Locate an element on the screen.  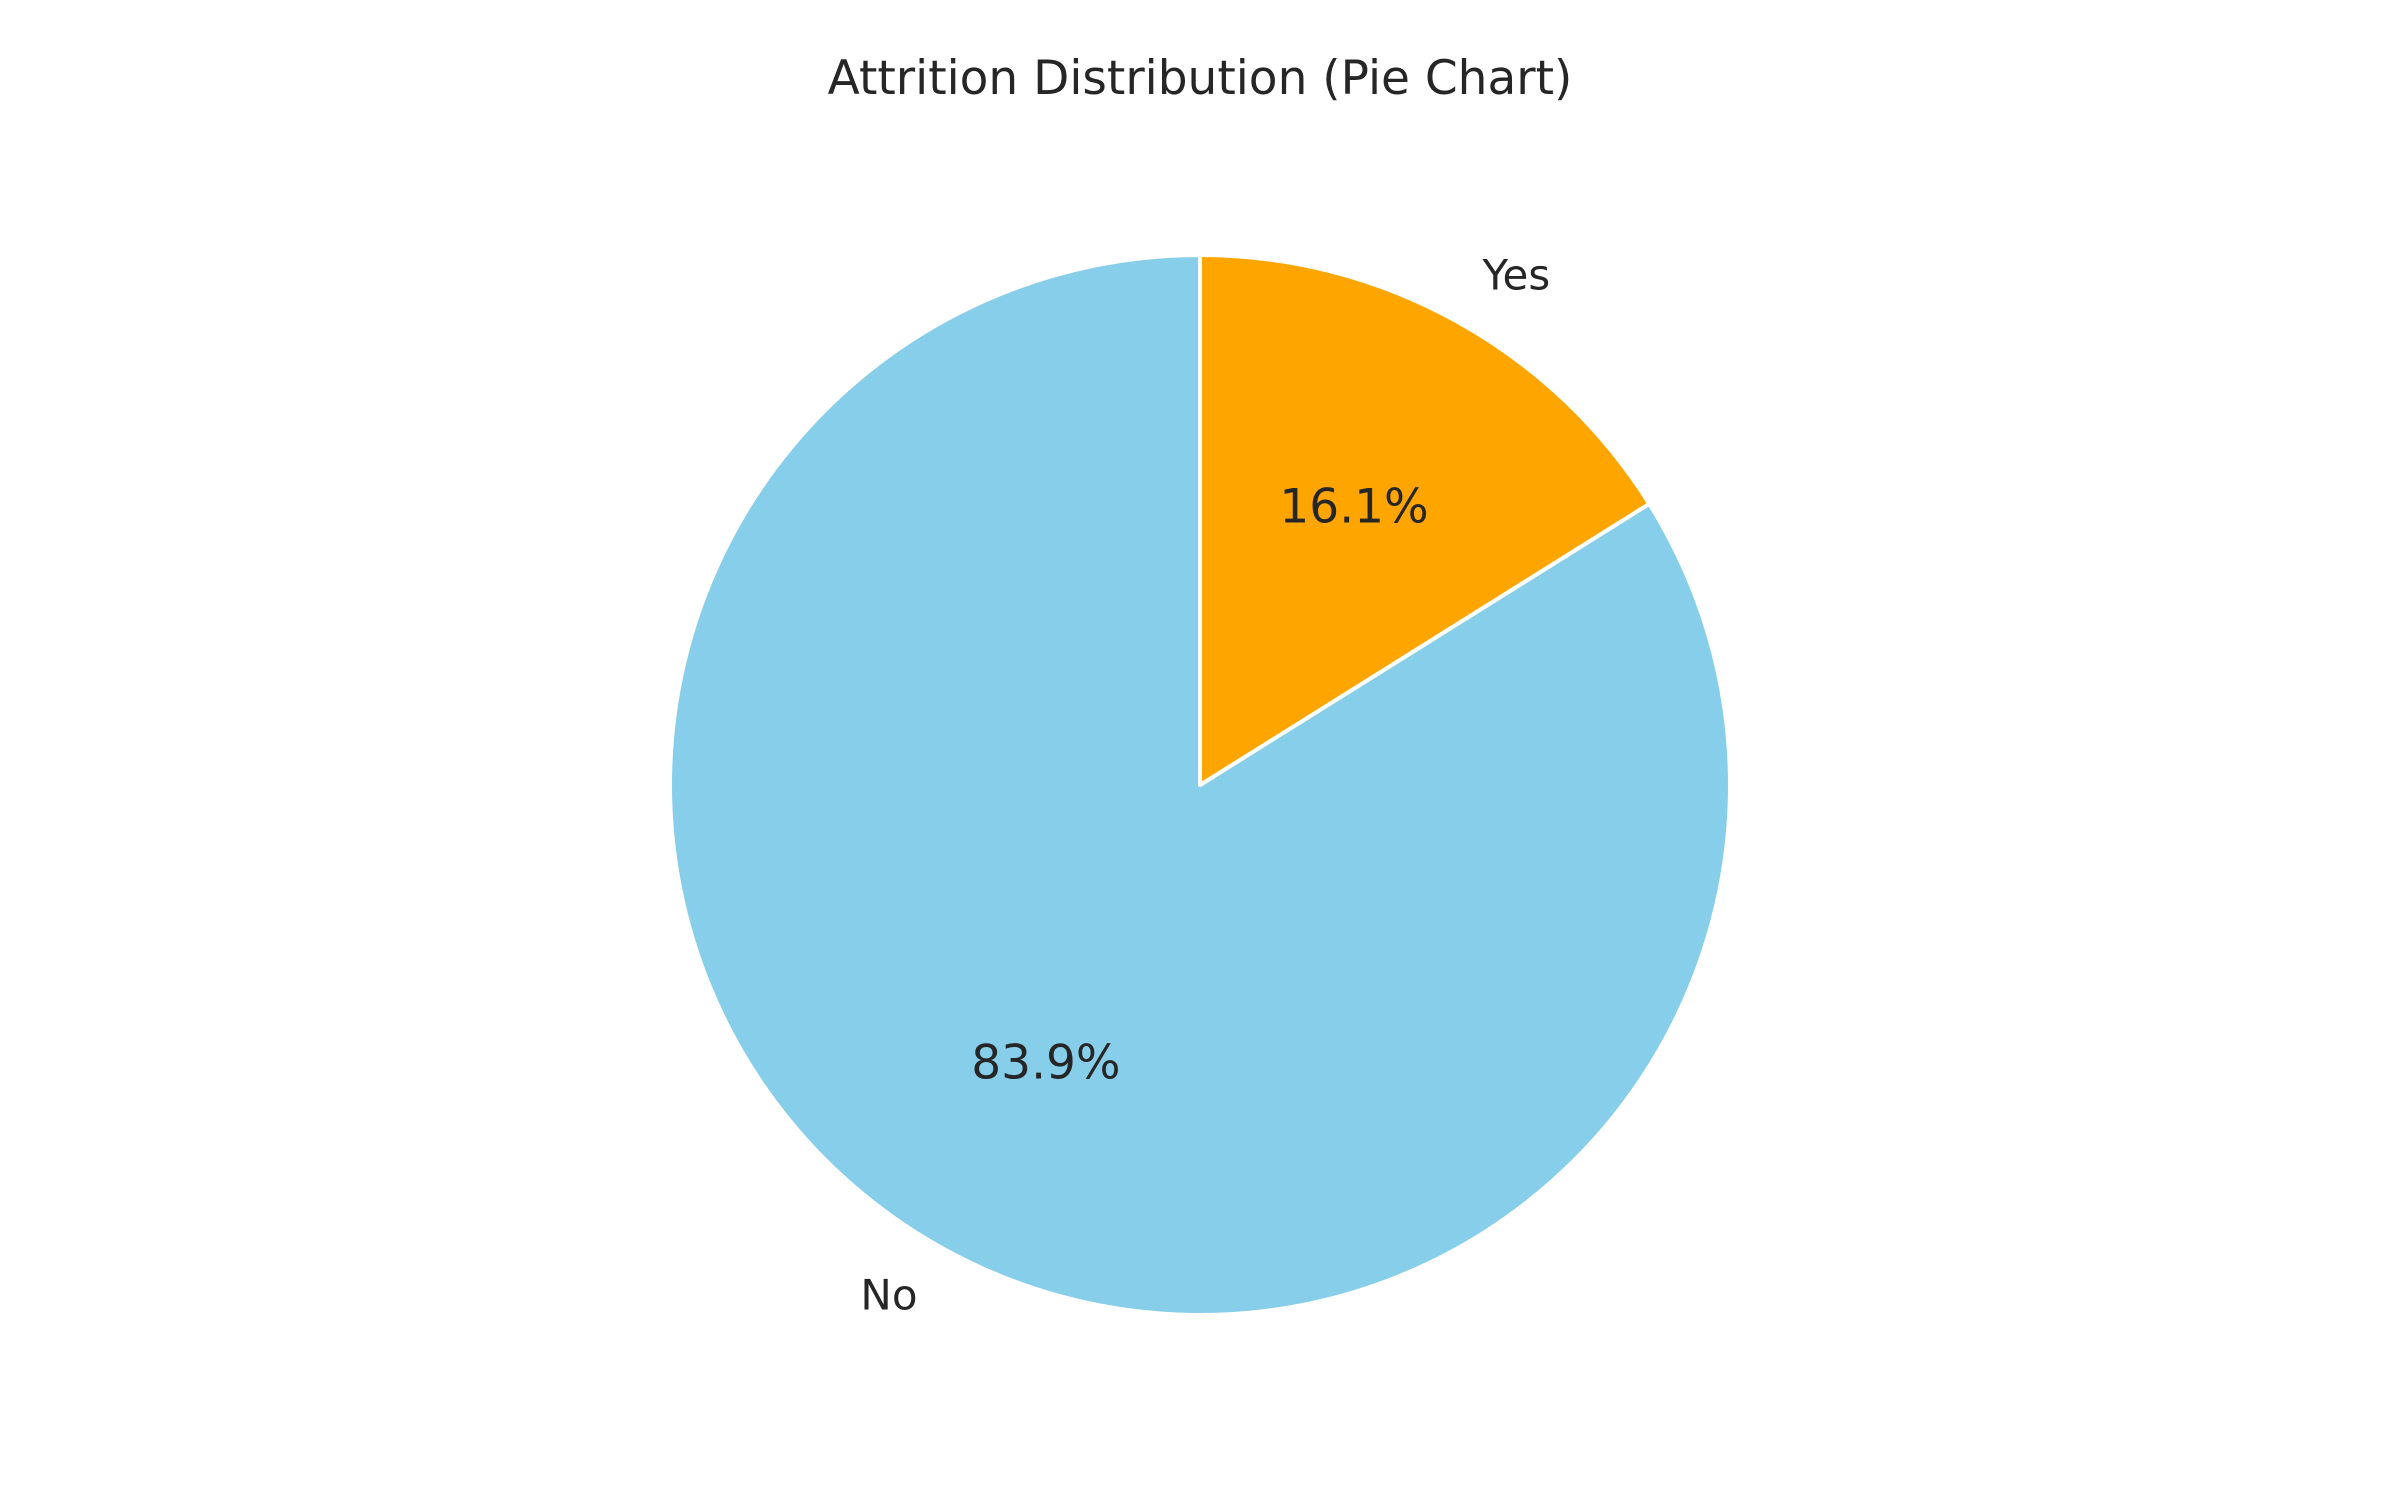
chart-title: Attrition Distribution (Pie Chart) is located at coordinates (1200, 78).